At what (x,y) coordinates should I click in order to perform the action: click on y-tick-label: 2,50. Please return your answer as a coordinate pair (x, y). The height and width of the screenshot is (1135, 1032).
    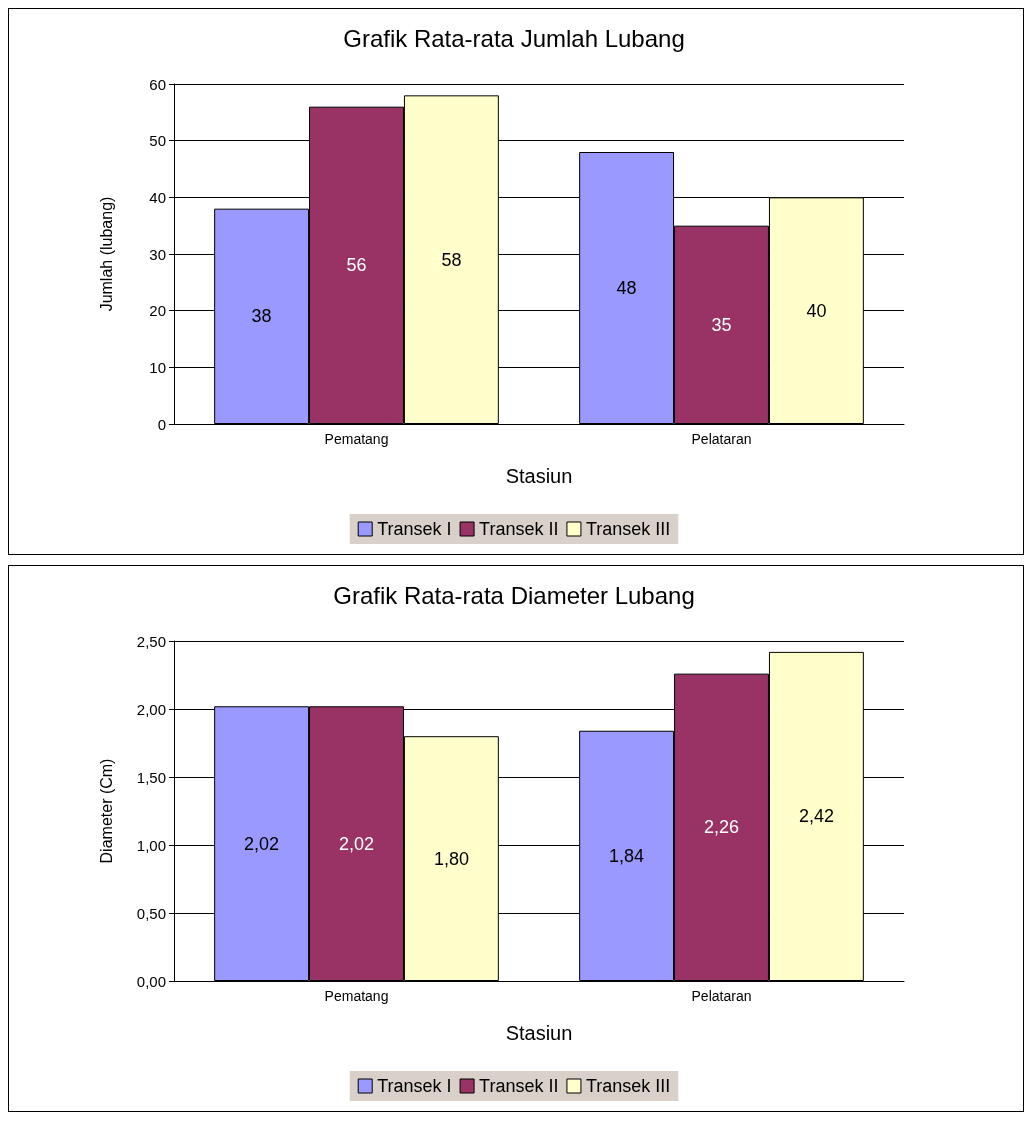
    Looking at the image, I should click on (151, 641).